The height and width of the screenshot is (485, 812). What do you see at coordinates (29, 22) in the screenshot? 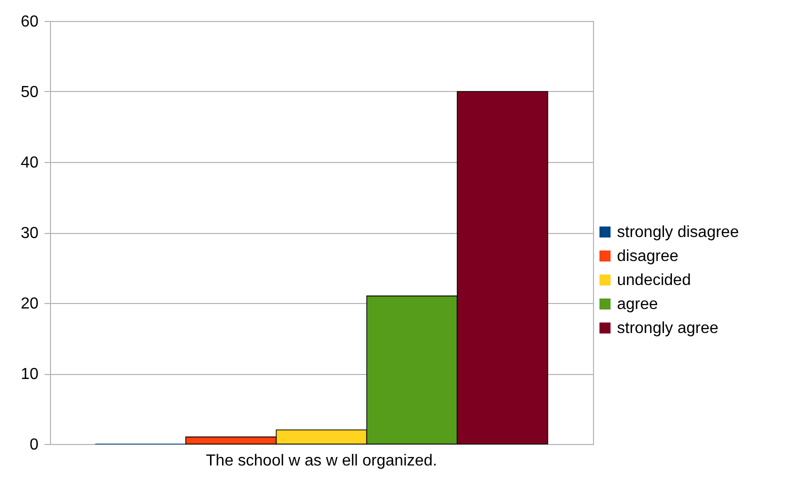
I see `y-tick-label: 60` at bounding box center [29, 22].